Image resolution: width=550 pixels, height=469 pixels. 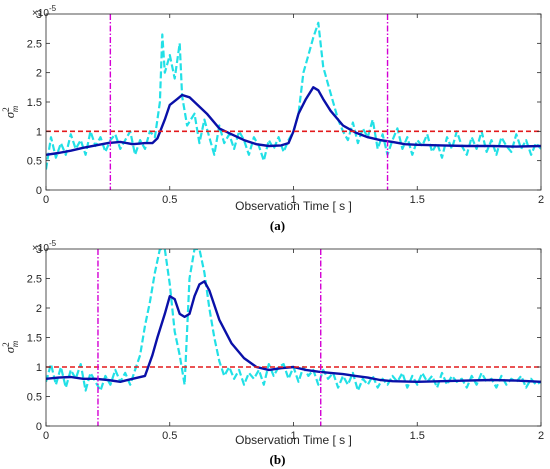 I want to click on smoothed-series-line, so click(x=293, y=121).